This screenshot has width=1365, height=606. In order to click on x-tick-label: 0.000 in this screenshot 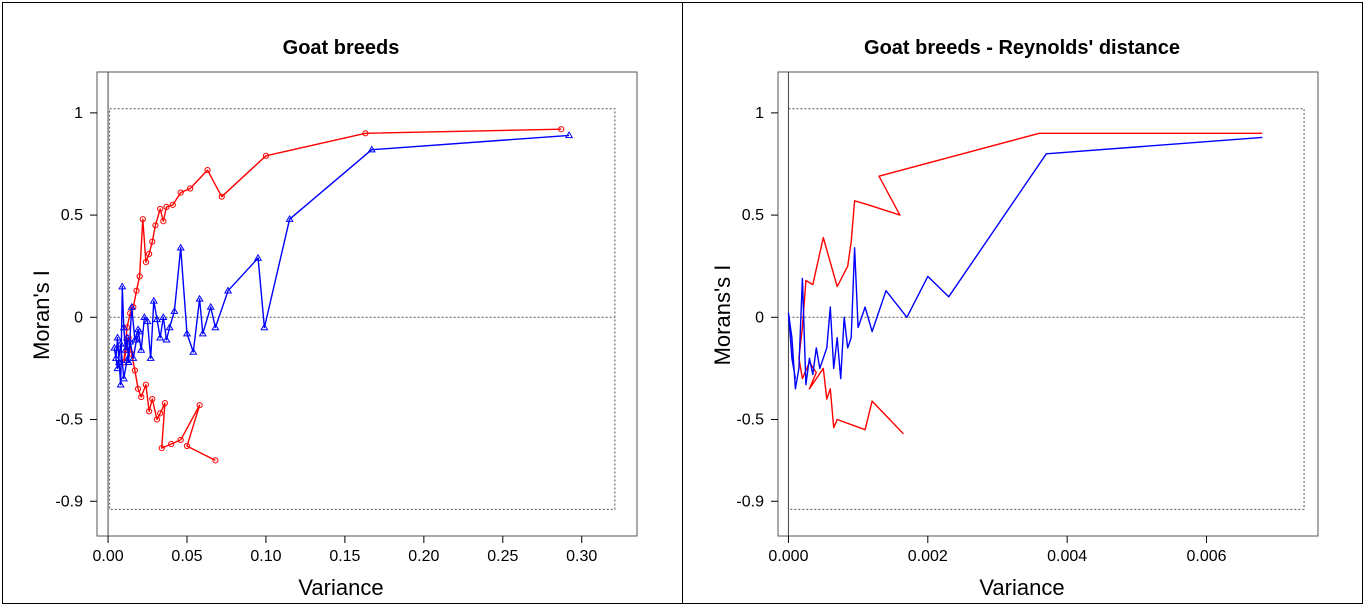, I will do `click(788, 556)`.